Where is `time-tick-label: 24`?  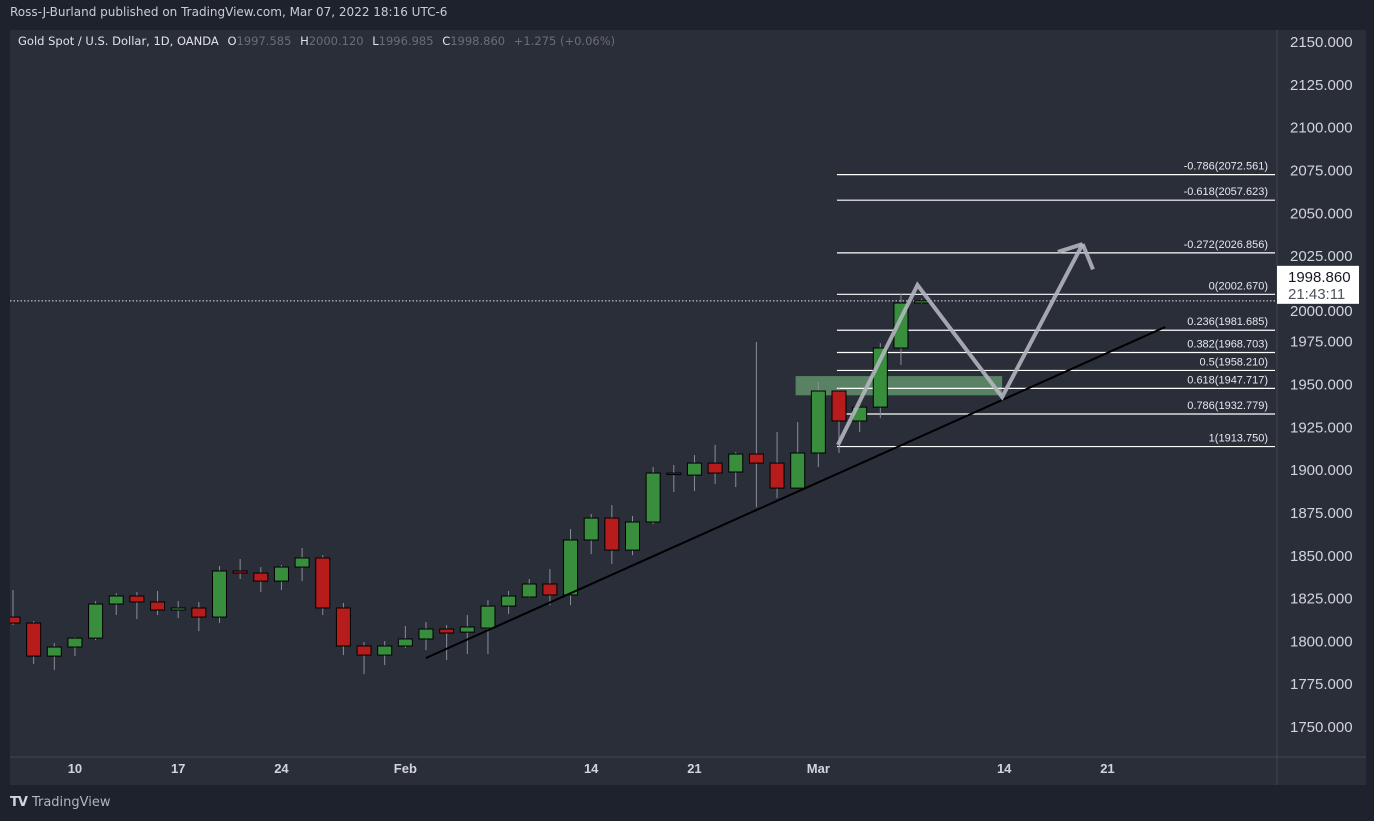 time-tick-label: 24 is located at coordinates (281, 768).